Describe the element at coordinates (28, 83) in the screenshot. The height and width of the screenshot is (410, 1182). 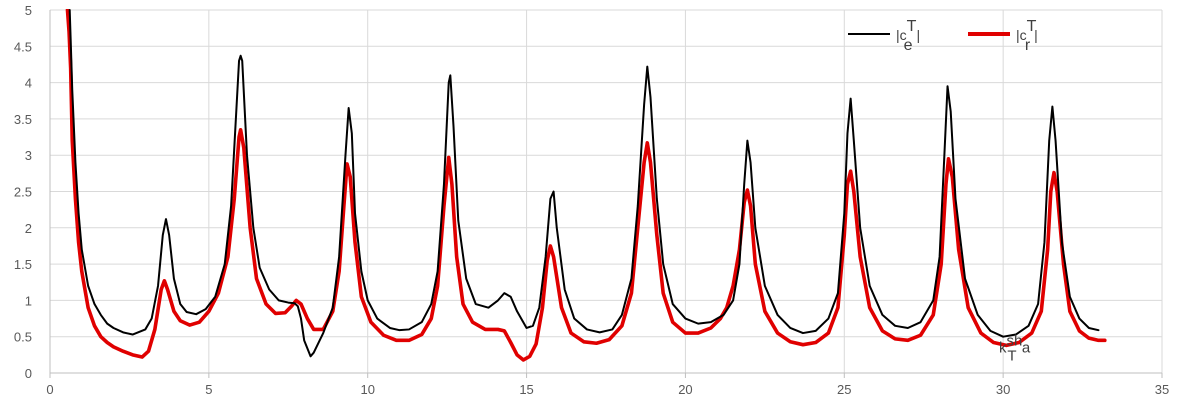
I see `y-tick-label: 4` at that location.